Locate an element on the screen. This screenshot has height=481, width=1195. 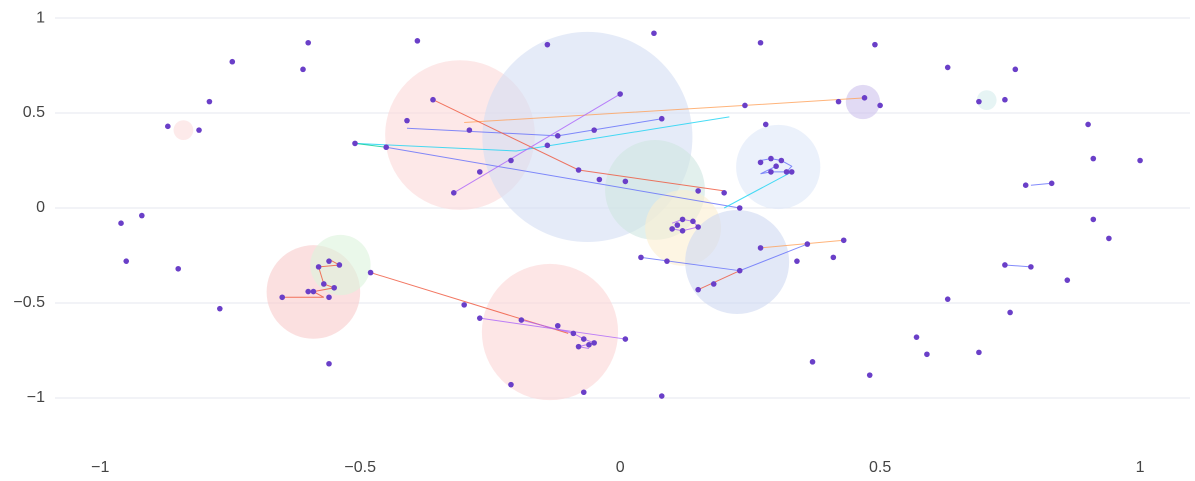
y-tick-label: 0 is located at coordinates (40, 207).